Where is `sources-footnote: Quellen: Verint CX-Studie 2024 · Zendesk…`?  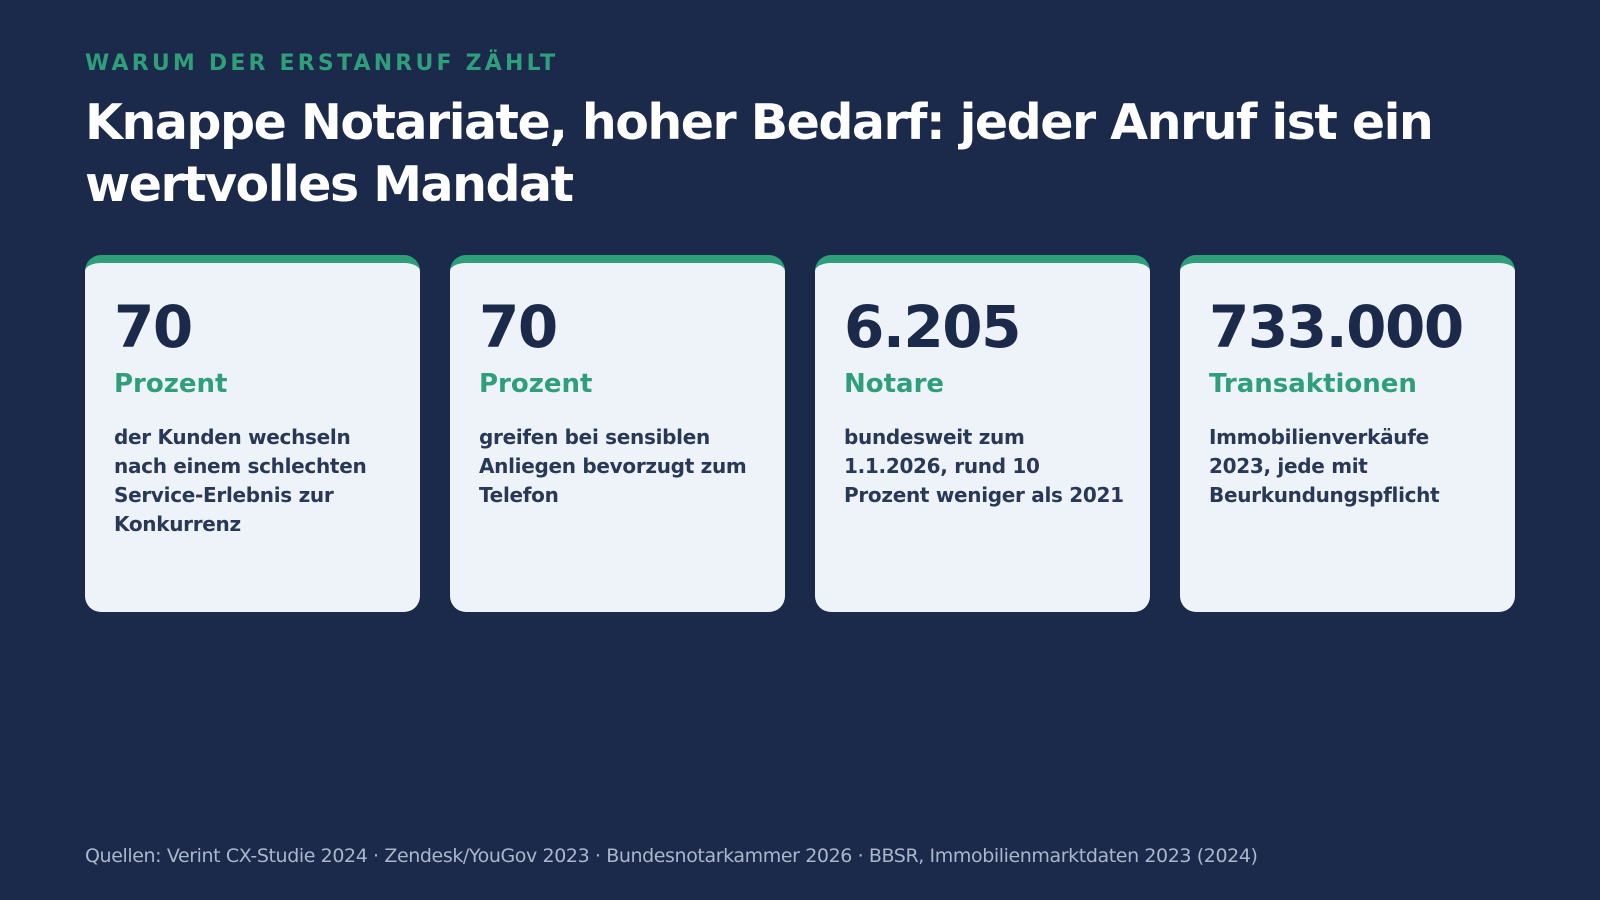
sources-footnote: Quellen: Verint CX-Studie 2024 · Zendesk… is located at coordinates (671, 856).